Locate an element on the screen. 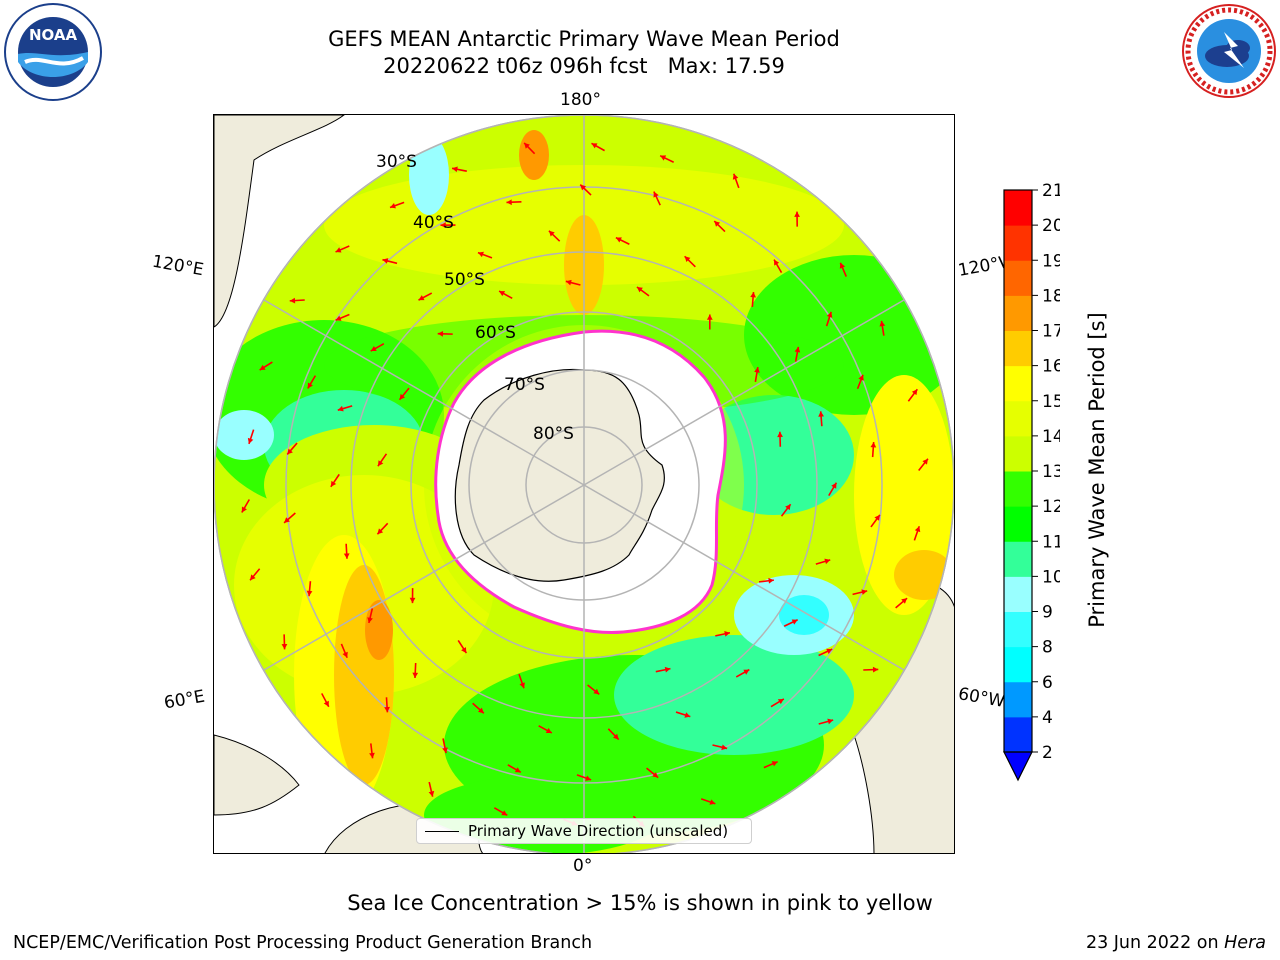  lat-label-40s: 40°S is located at coordinates (433, 223).